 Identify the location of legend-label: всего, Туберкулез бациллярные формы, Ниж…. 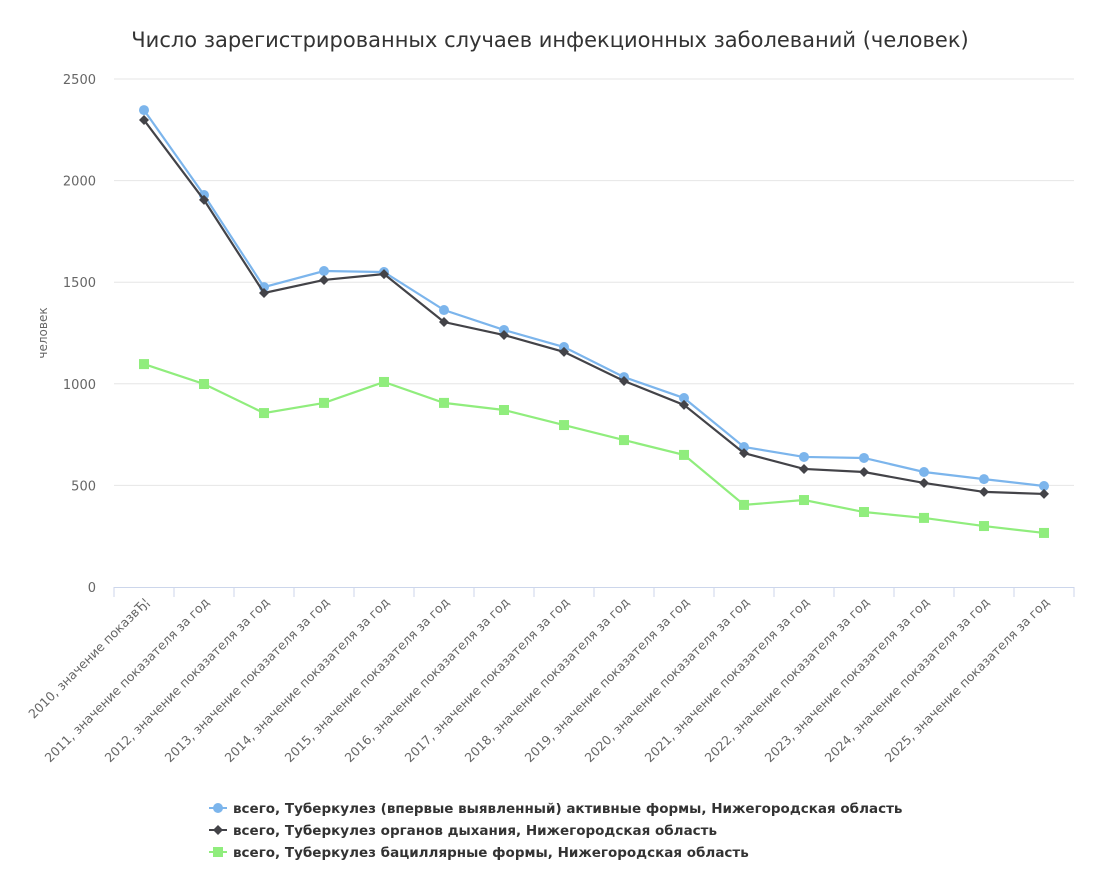
(491, 853).